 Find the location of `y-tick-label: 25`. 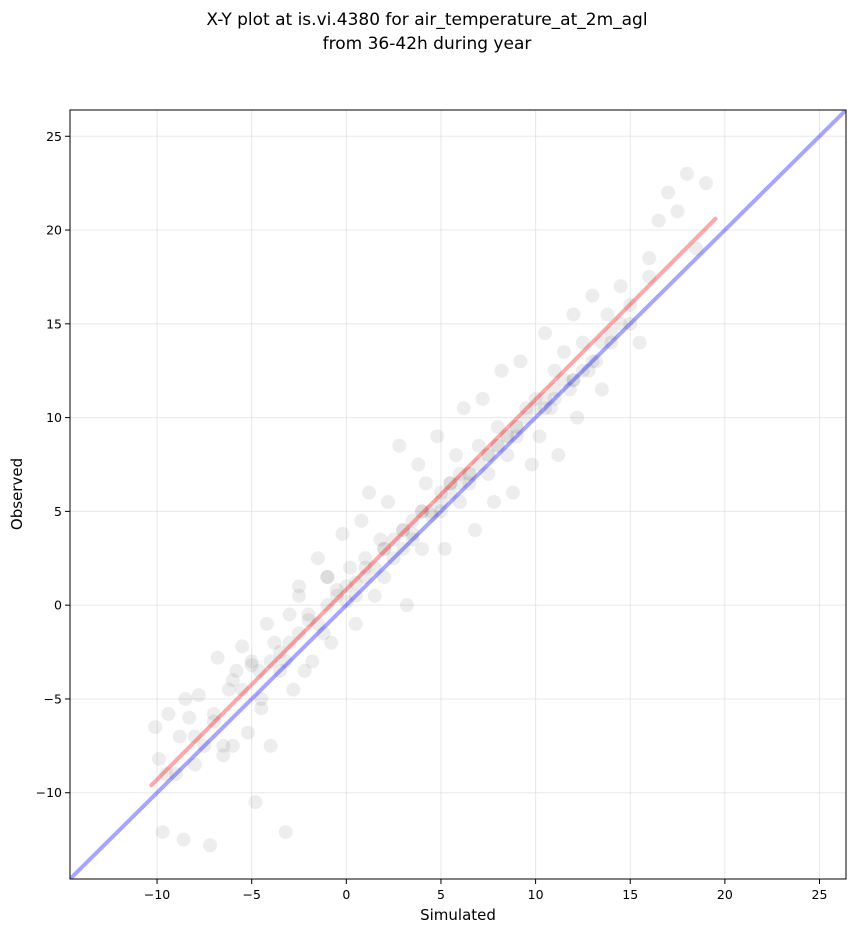

y-tick-label: 25 is located at coordinates (54, 136).